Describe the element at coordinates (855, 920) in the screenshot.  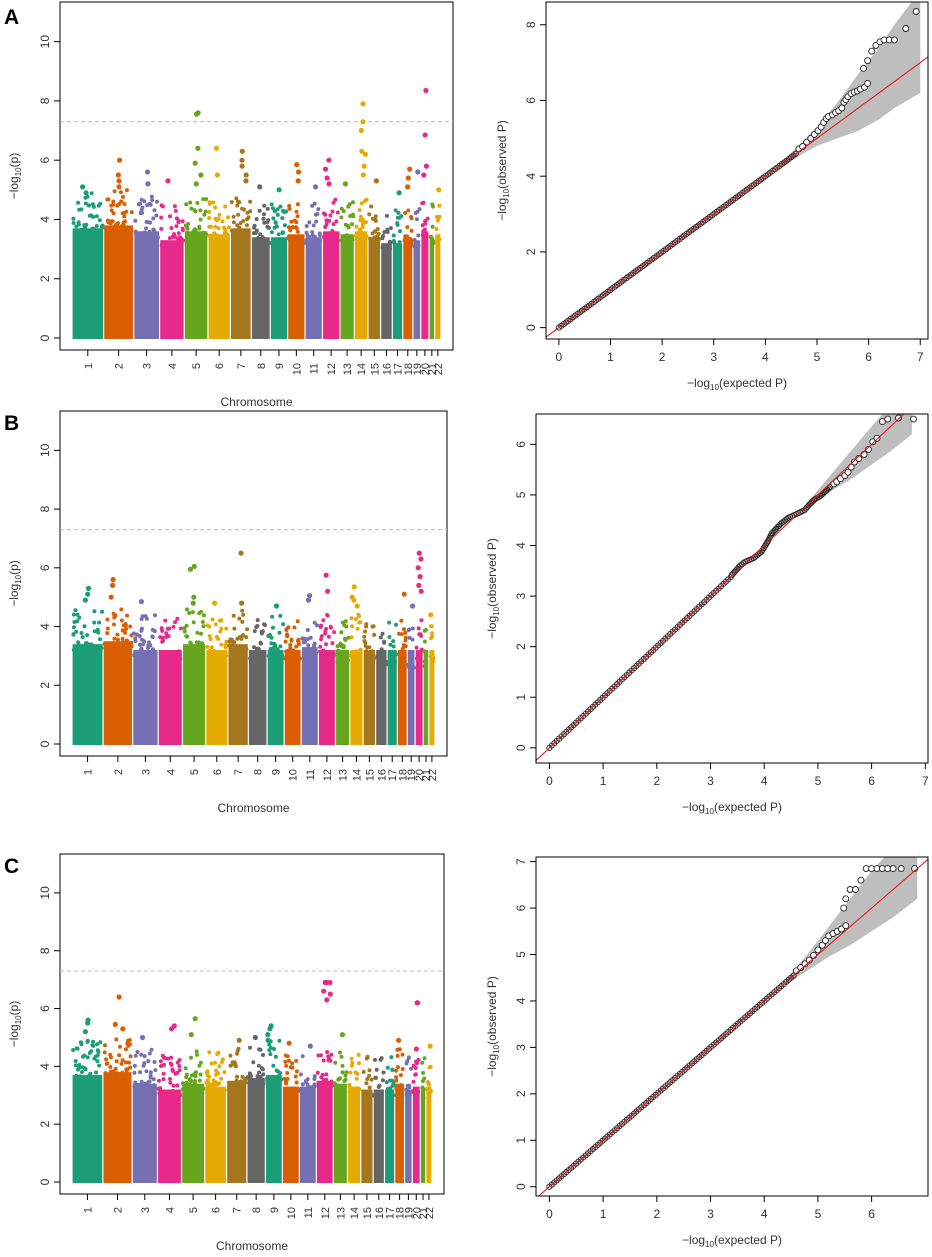
I see `qq-tail-points` at that location.